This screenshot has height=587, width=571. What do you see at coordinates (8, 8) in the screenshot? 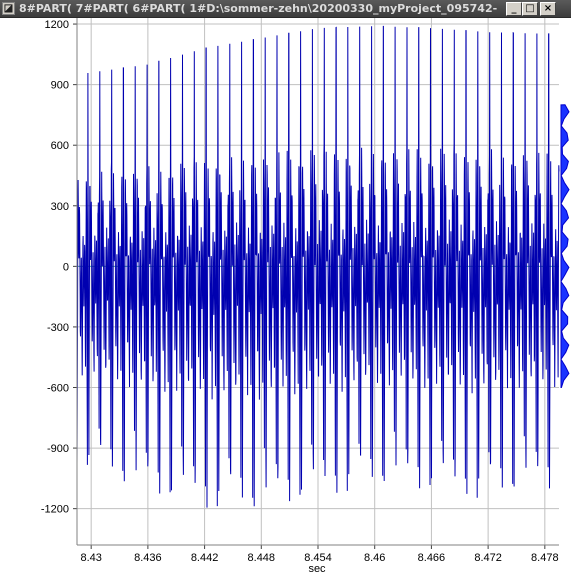
I see `window-icon: ◪` at bounding box center [8, 8].